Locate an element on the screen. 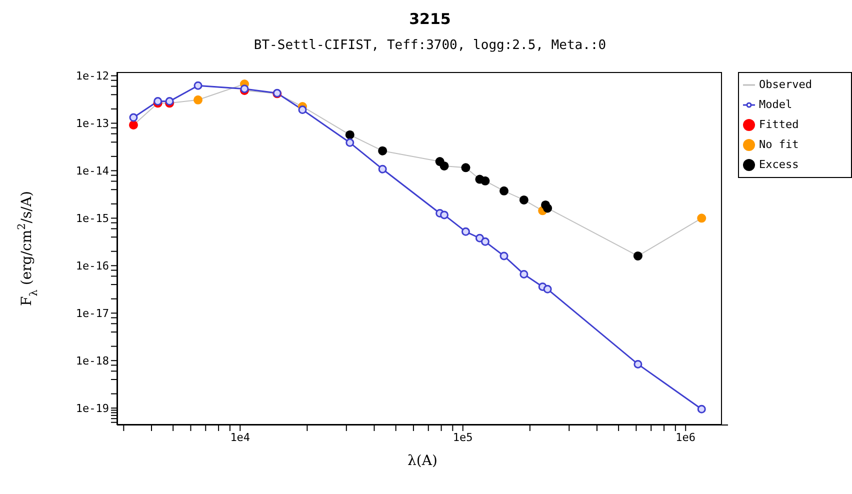 The image size is (852, 494). x-tick-label: 1e5 is located at coordinates (462, 437).